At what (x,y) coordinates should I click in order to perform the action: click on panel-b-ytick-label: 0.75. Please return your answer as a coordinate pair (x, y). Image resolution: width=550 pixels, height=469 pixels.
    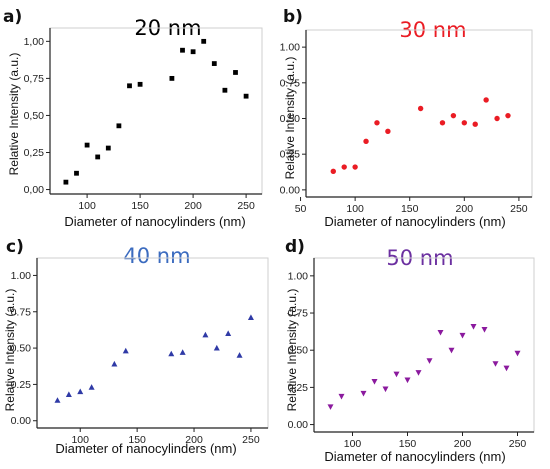
    Looking at the image, I should click on (290, 83).